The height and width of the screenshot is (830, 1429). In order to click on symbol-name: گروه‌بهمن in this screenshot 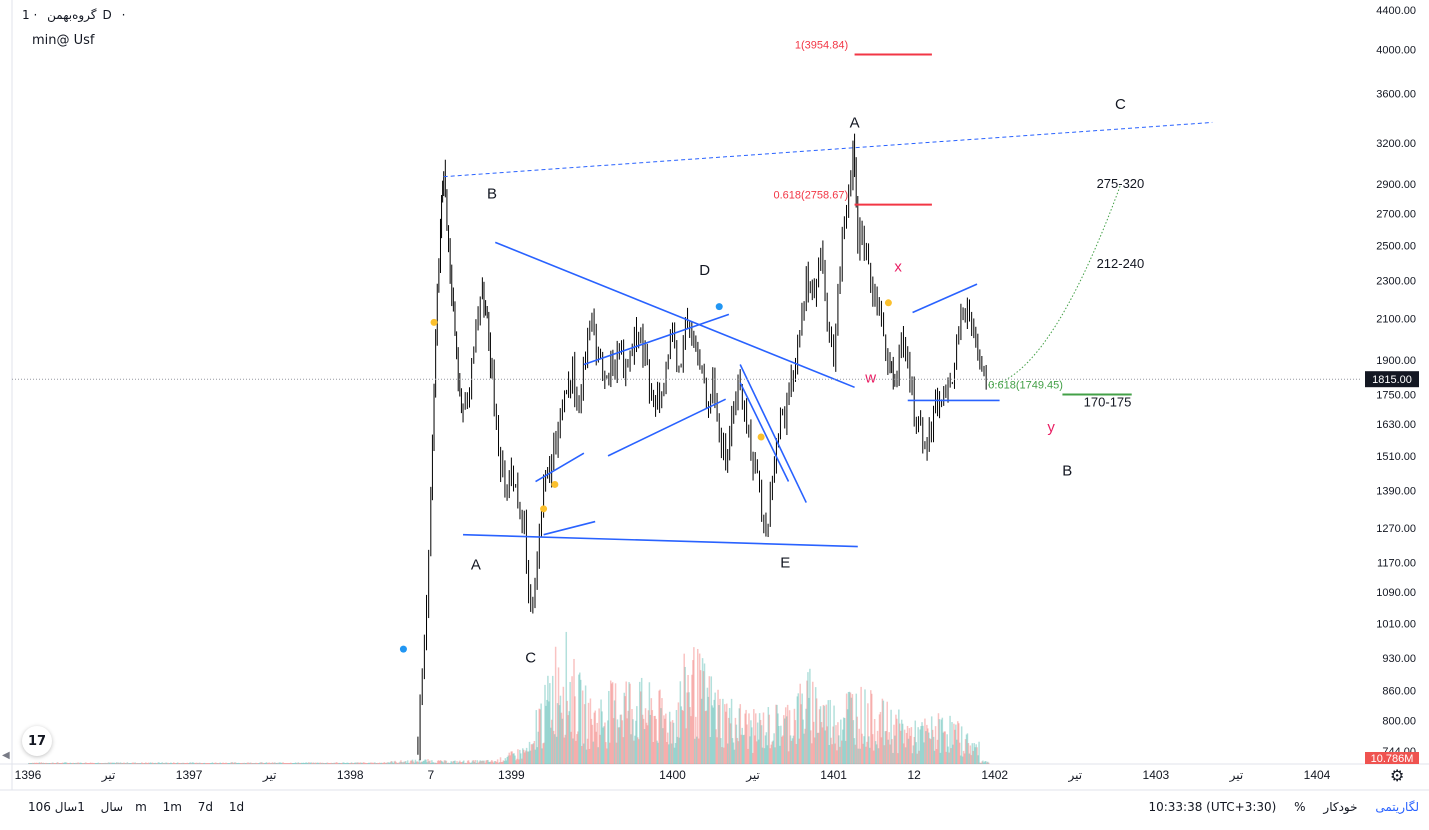, I will do `click(72, 15)`.